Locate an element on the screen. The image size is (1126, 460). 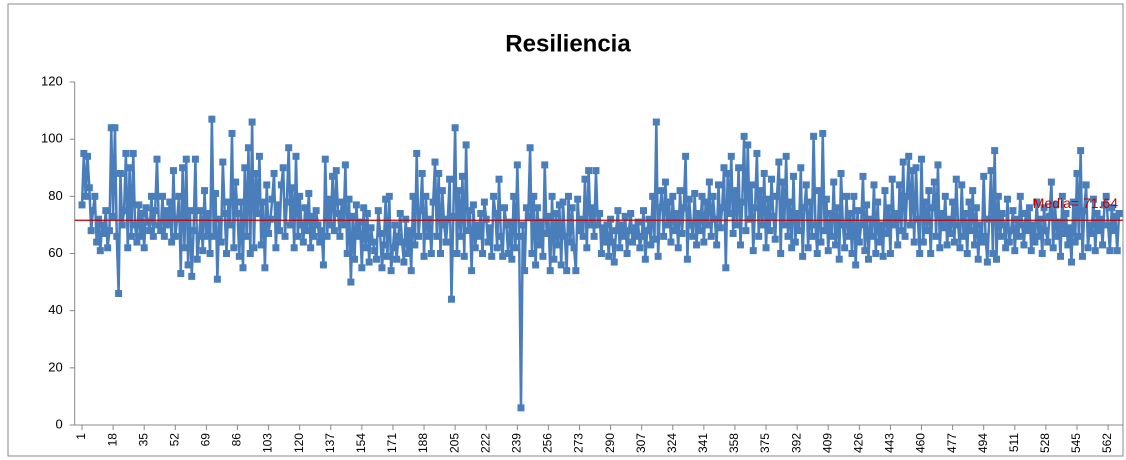
x-tick-label: 426 is located at coordinates (859, 443).